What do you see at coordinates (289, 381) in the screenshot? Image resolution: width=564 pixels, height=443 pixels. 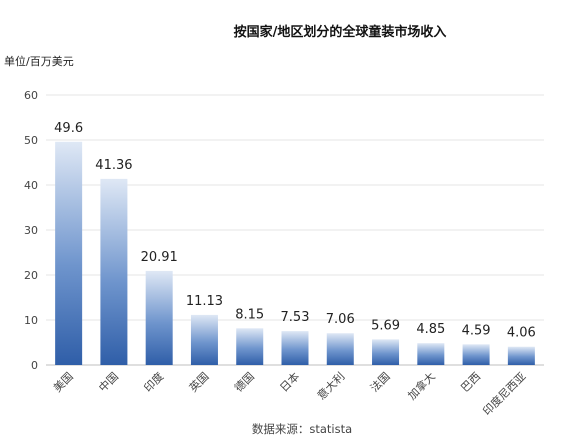 I see `x-tick-label: 日本` at bounding box center [289, 381].